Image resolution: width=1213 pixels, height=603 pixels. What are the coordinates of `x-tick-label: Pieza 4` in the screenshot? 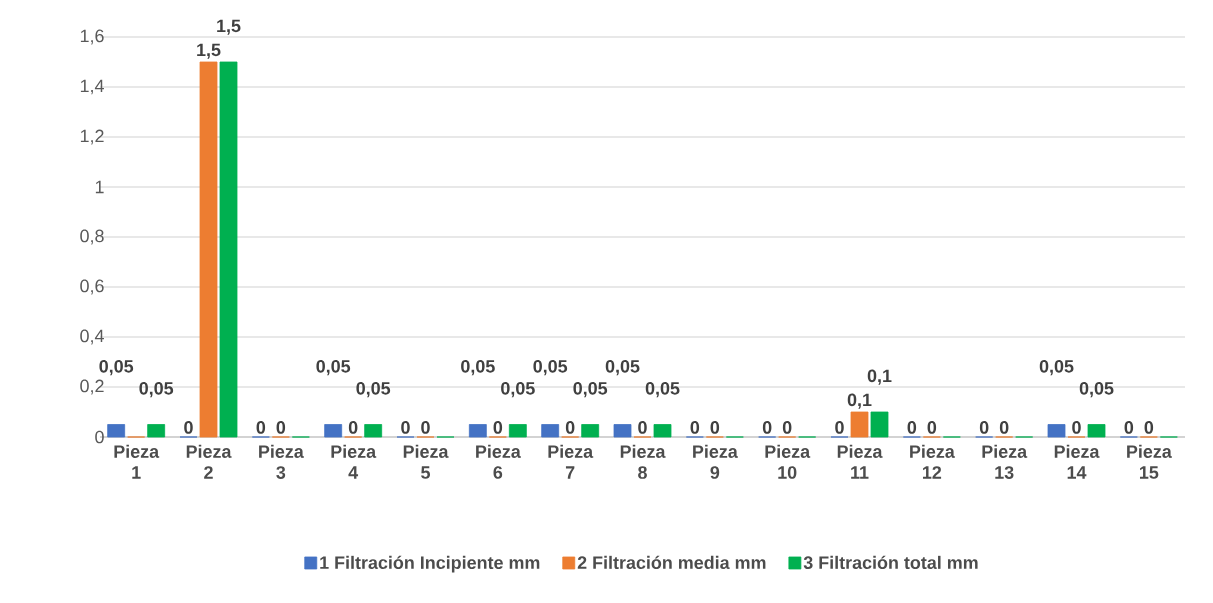 It's located at (354, 461).